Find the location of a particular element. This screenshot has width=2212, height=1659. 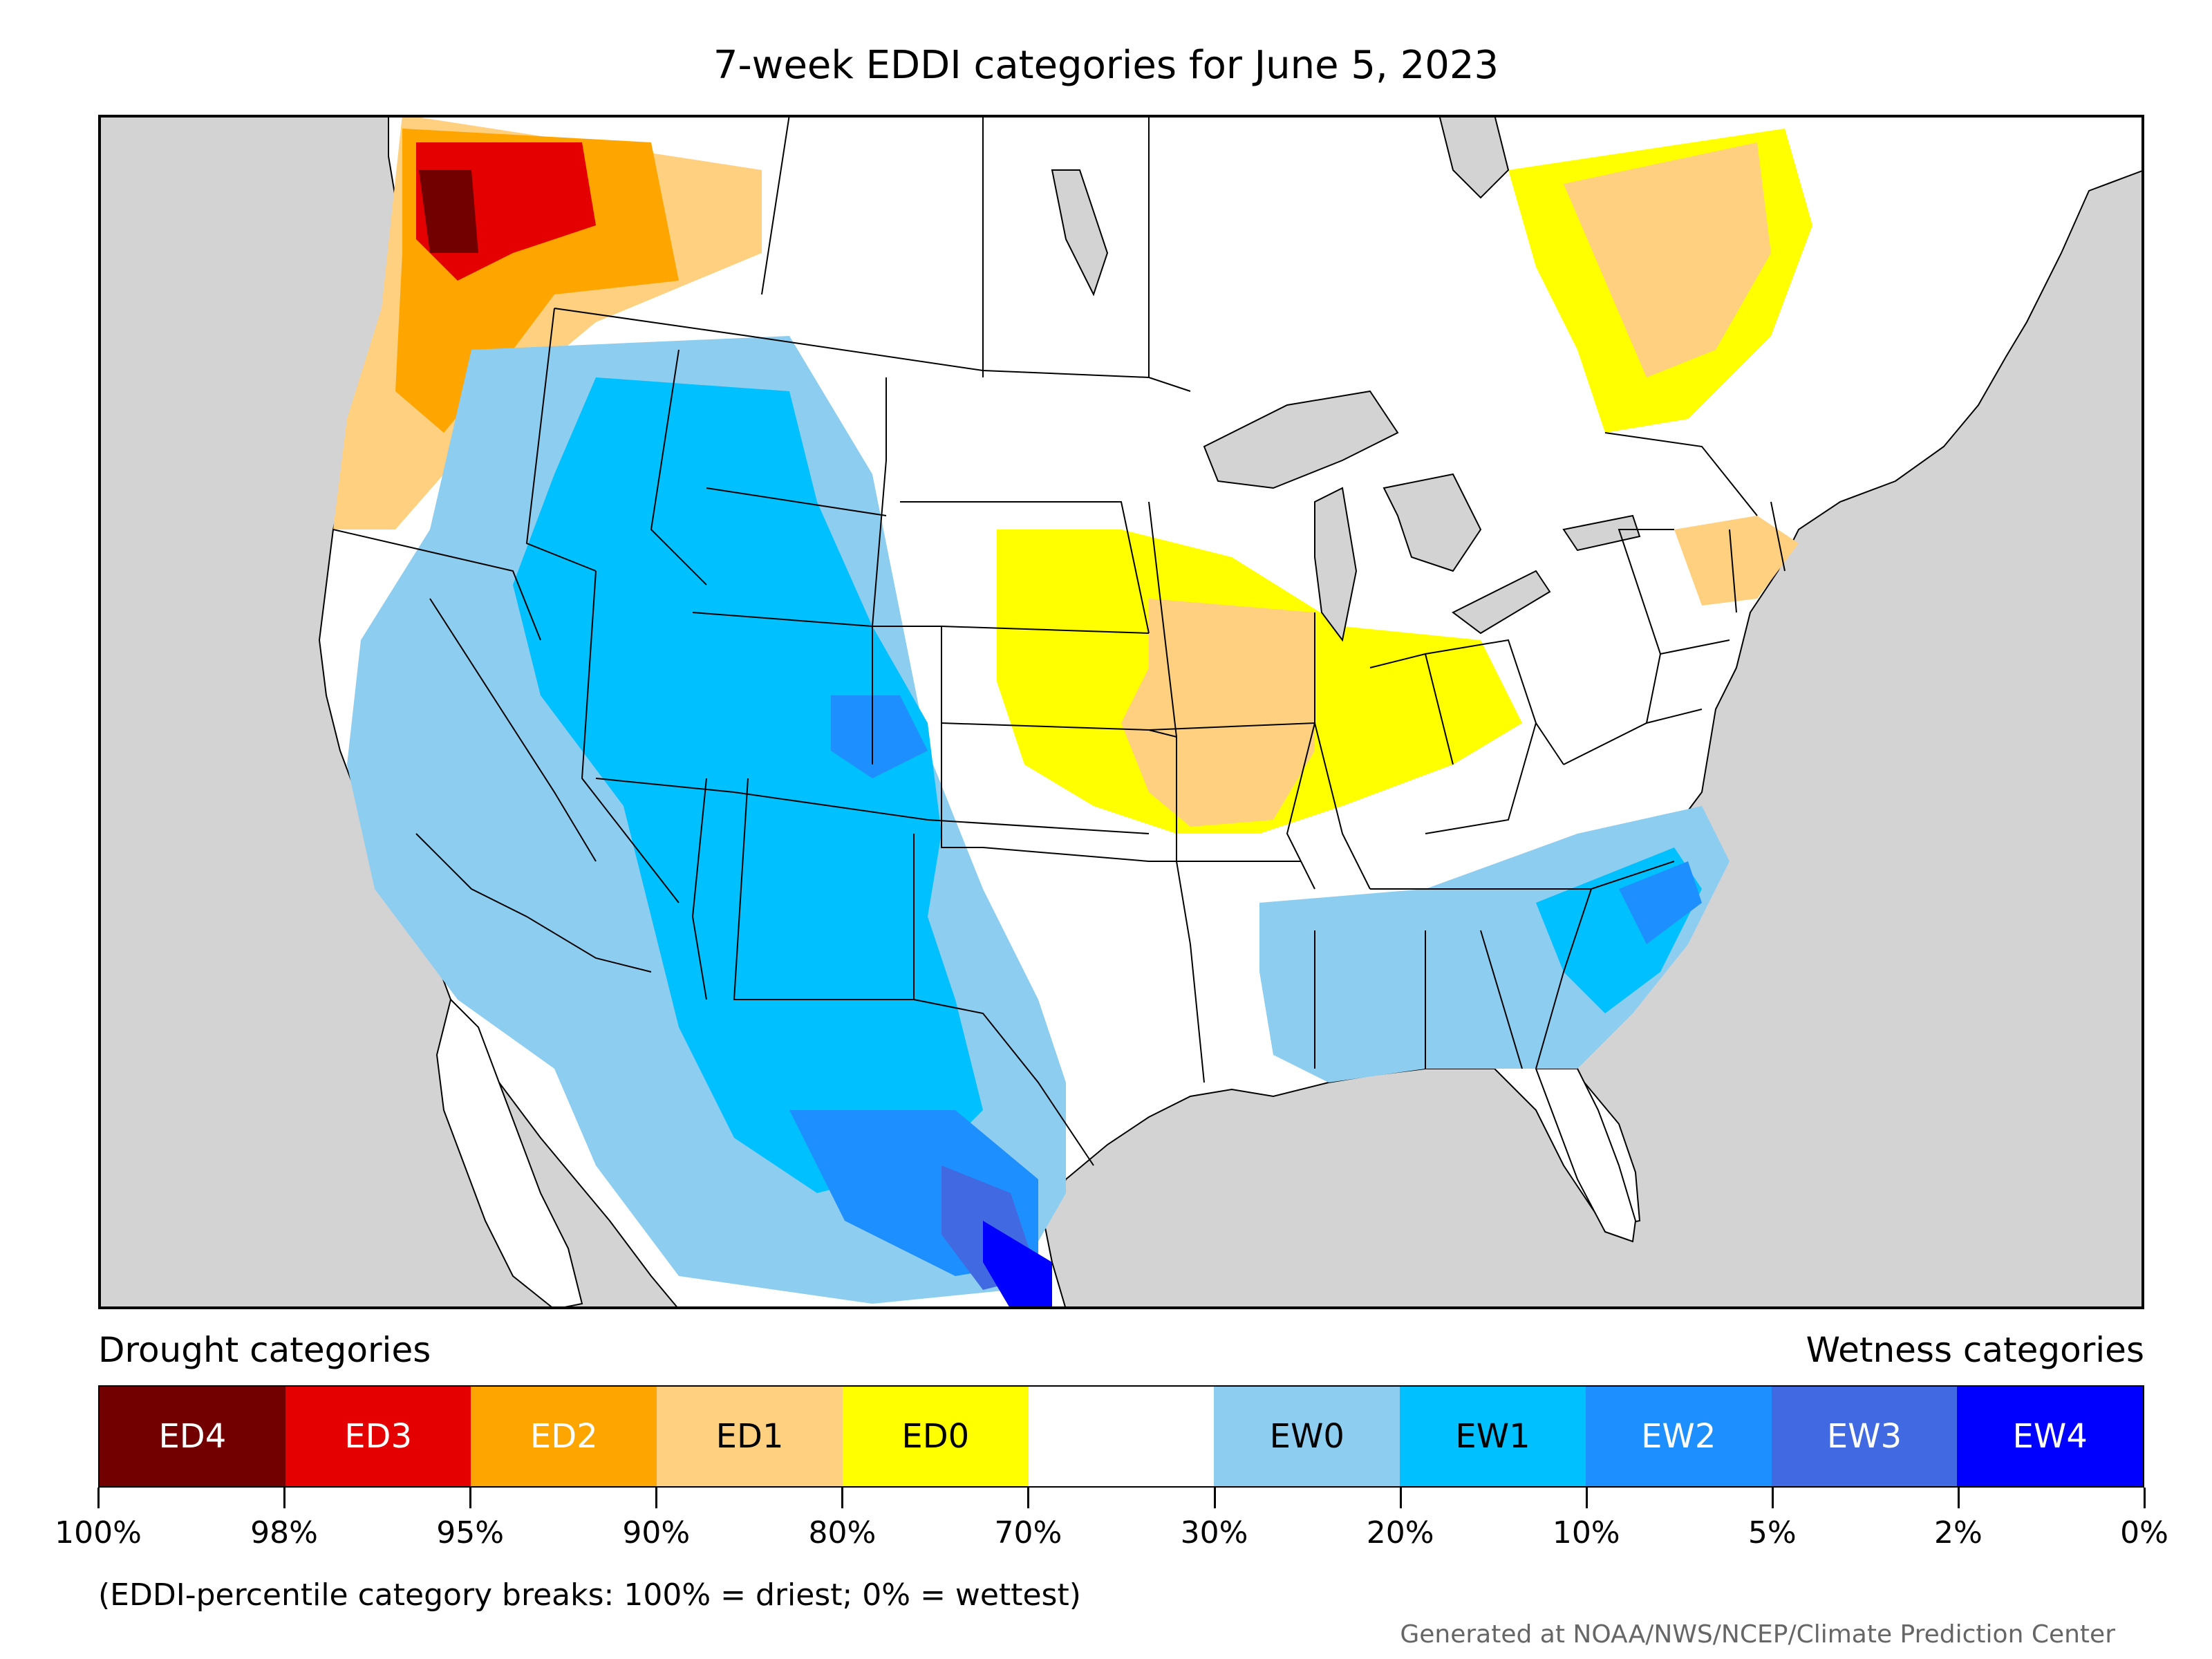

lake-superior is located at coordinates (1301, 440).